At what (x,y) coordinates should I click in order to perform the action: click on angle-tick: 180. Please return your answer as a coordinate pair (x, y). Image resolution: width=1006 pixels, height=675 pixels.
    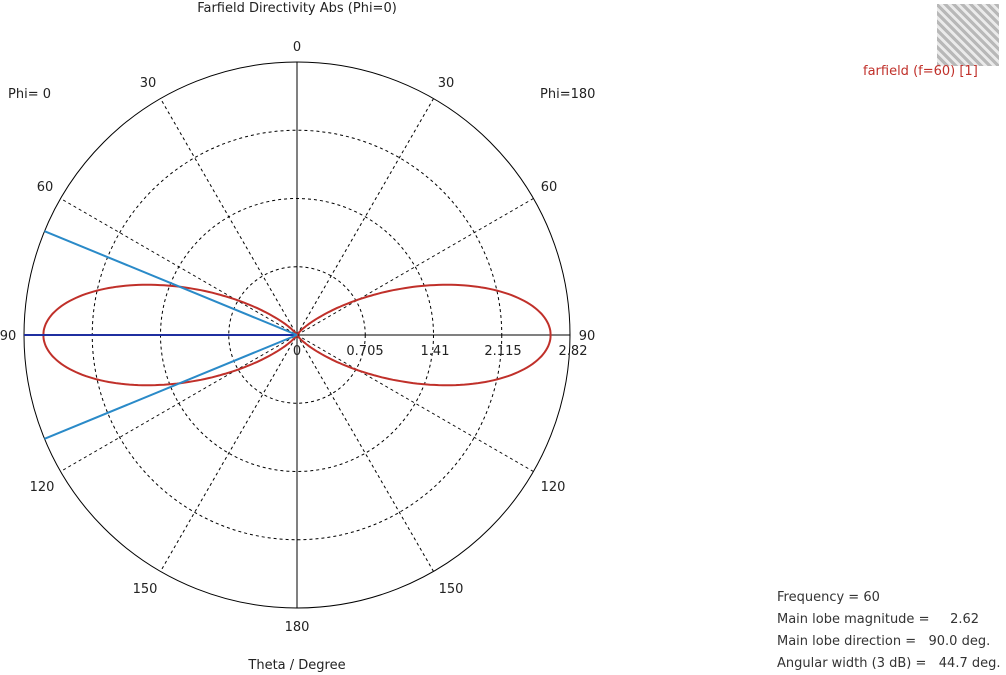
    Looking at the image, I should click on (297, 627).